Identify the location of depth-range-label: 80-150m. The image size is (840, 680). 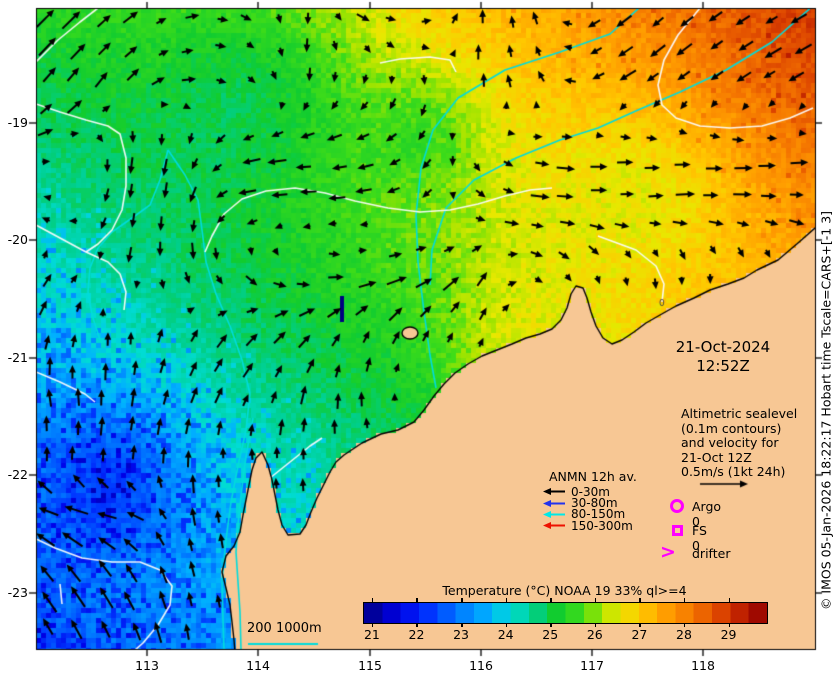
(598, 514).